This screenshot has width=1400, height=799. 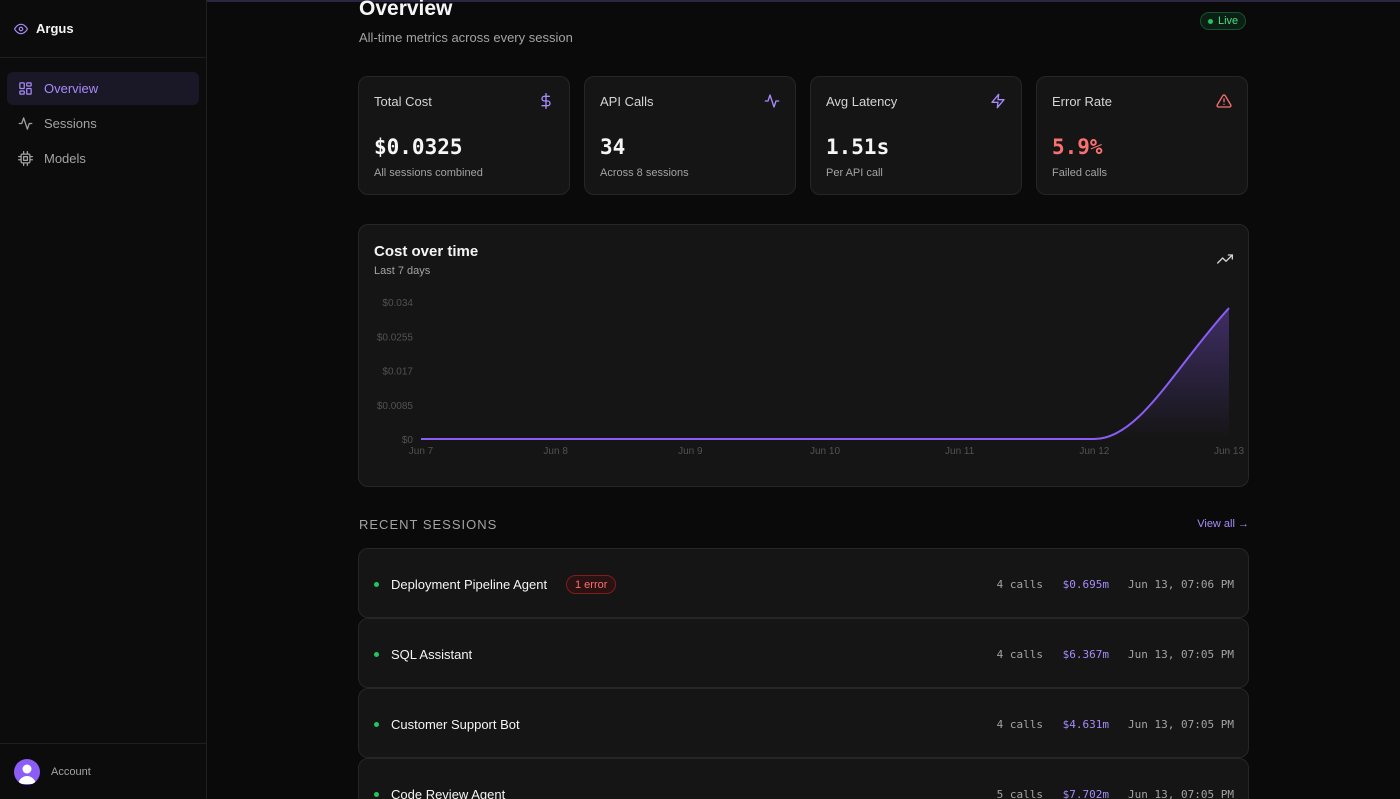 What do you see at coordinates (1077, 147) in the screenshot?
I see `metric-value: 5.9%` at bounding box center [1077, 147].